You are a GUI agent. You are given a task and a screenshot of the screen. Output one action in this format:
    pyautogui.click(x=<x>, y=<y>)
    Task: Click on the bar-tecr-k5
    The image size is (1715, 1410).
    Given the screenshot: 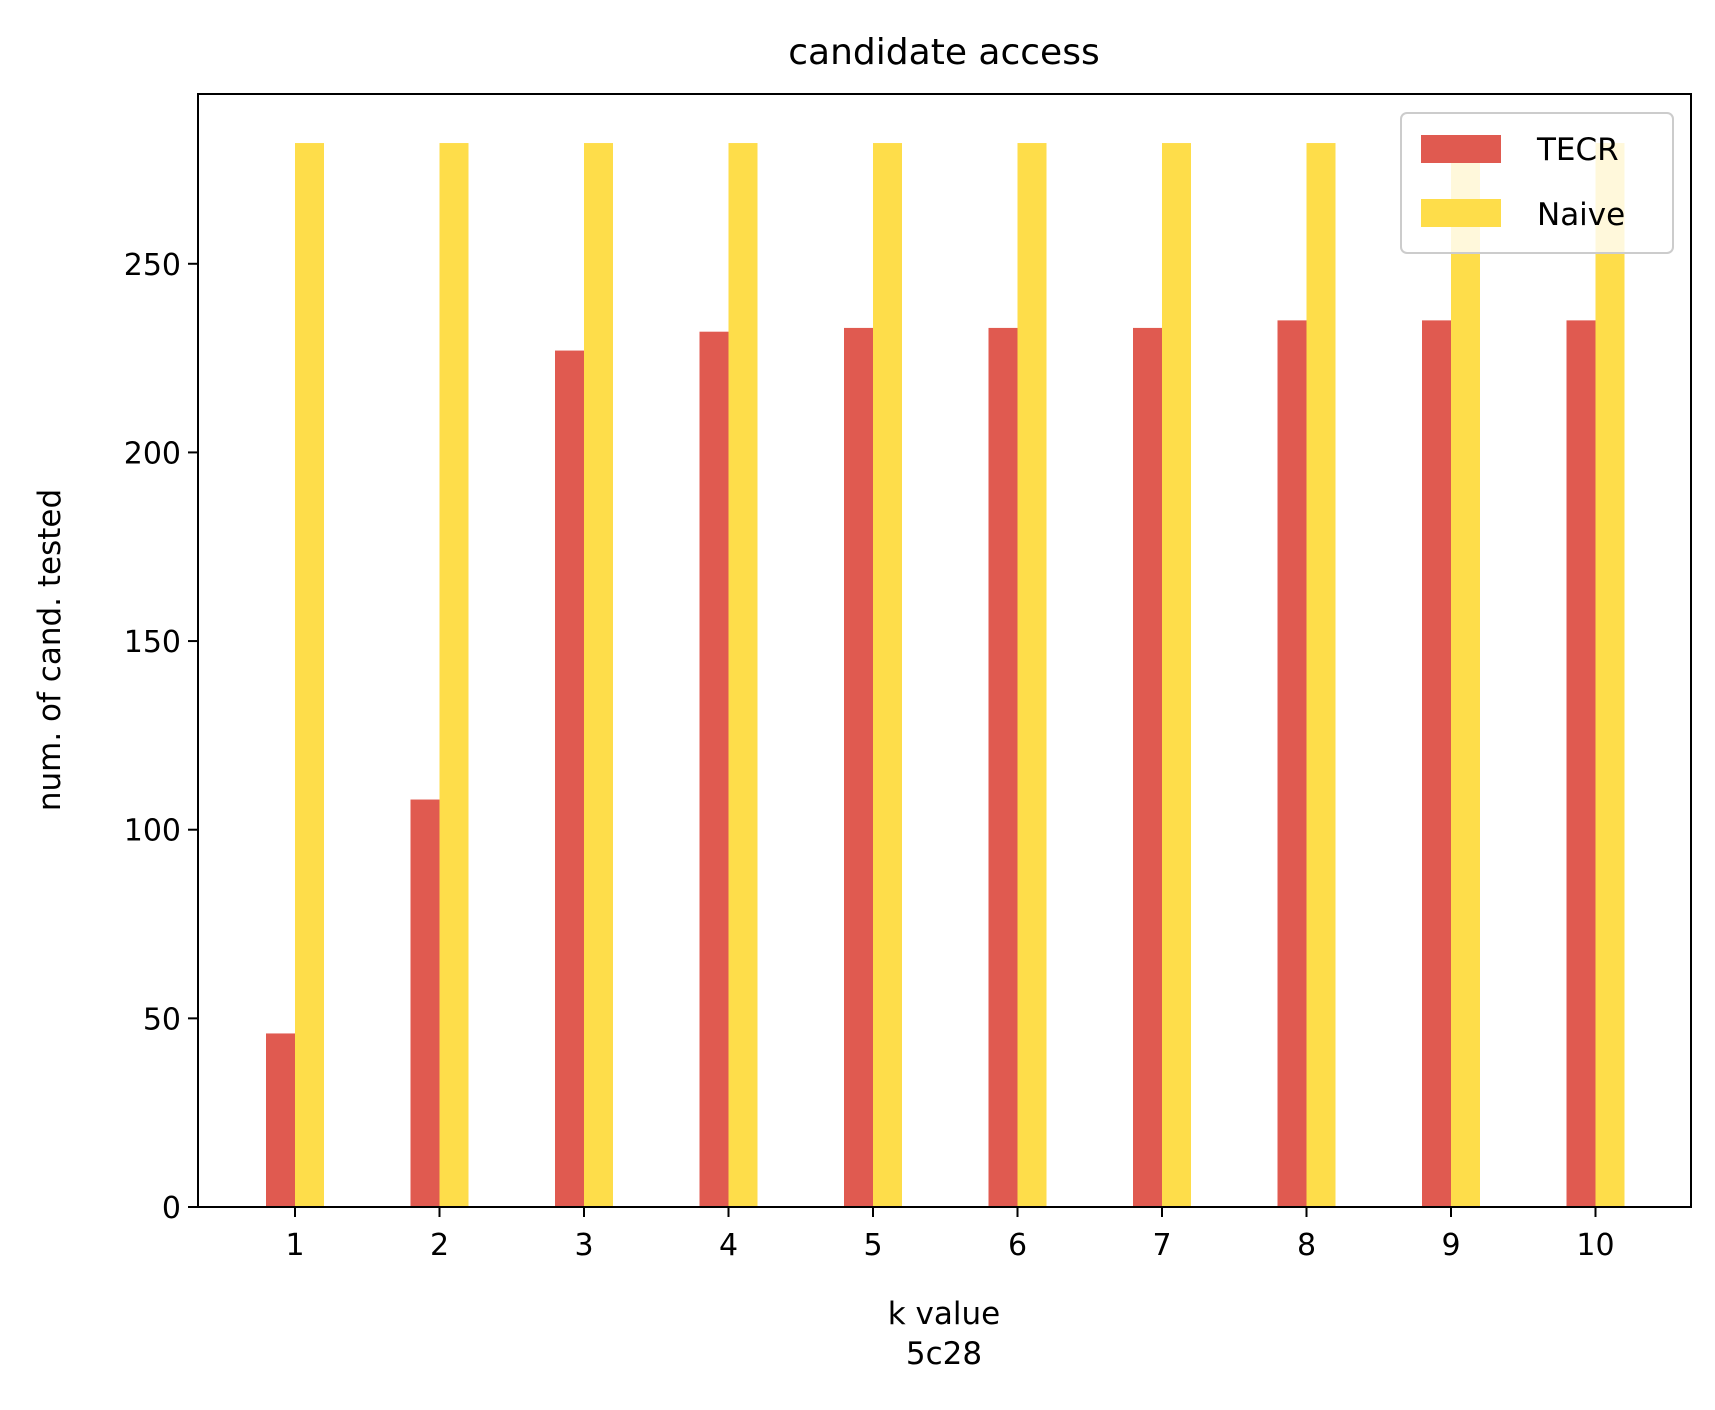 What is the action you would take?
    pyautogui.click(x=858, y=767)
    